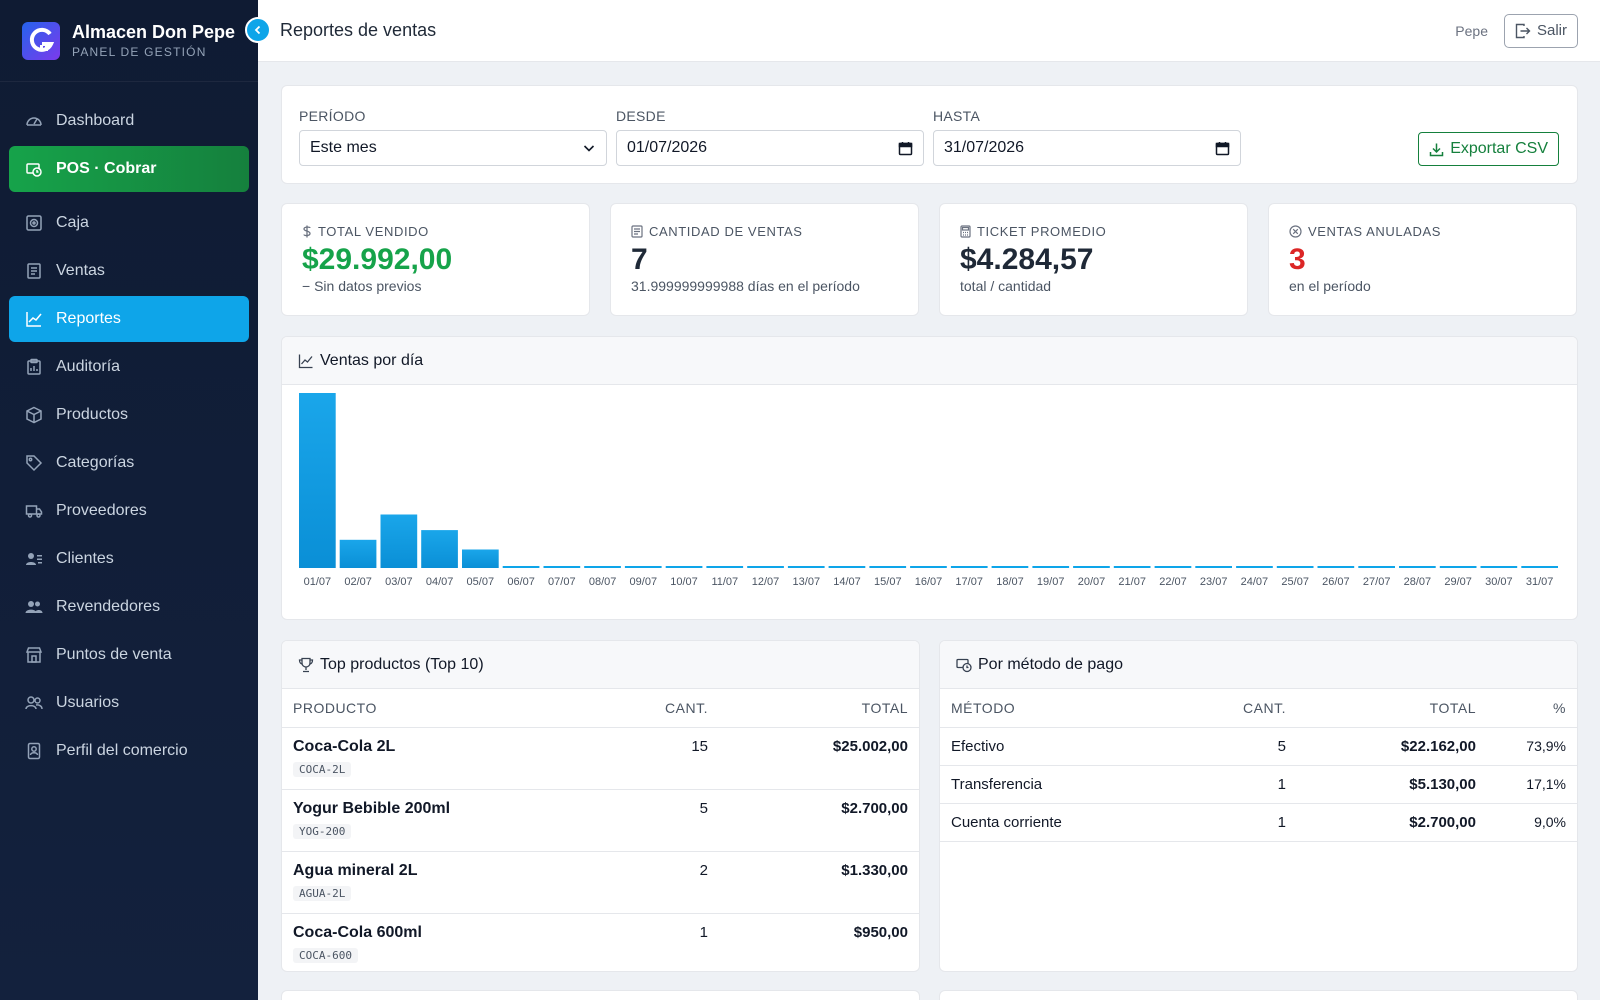 This screenshot has width=1600, height=1000. What do you see at coordinates (726, 231) in the screenshot?
I see `kpi-label: CANTIDAD DE VENTAS` at bounding box center [726, 231].